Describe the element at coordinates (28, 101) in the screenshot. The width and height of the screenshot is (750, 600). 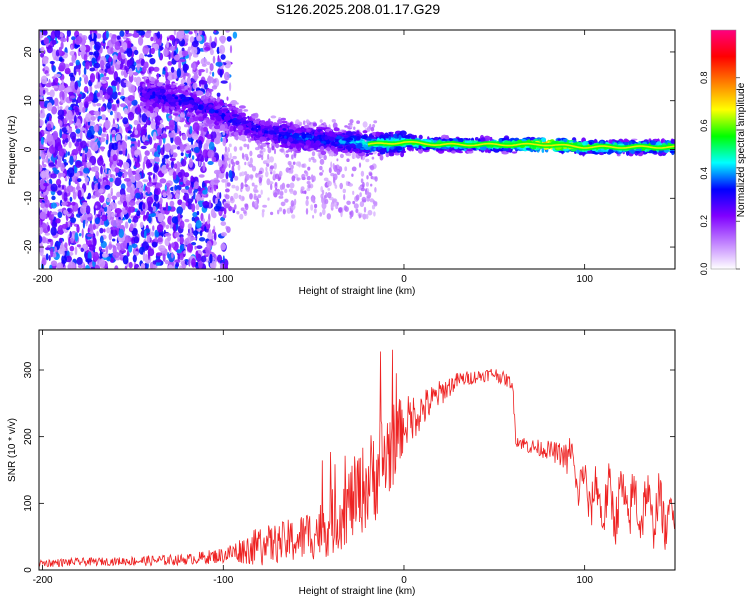
I see `spectrogram-y-tick-label: 10` at that location.